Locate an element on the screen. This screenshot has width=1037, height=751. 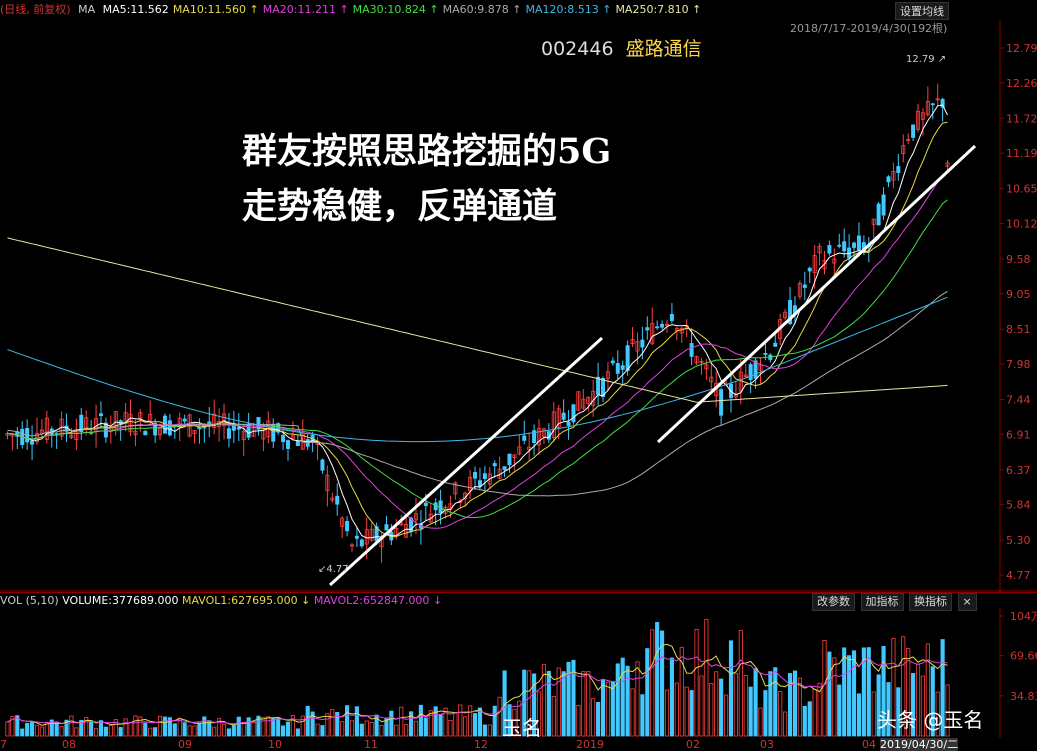
high-marker: 12.79 ↗ is located at coordinates (926, 59).